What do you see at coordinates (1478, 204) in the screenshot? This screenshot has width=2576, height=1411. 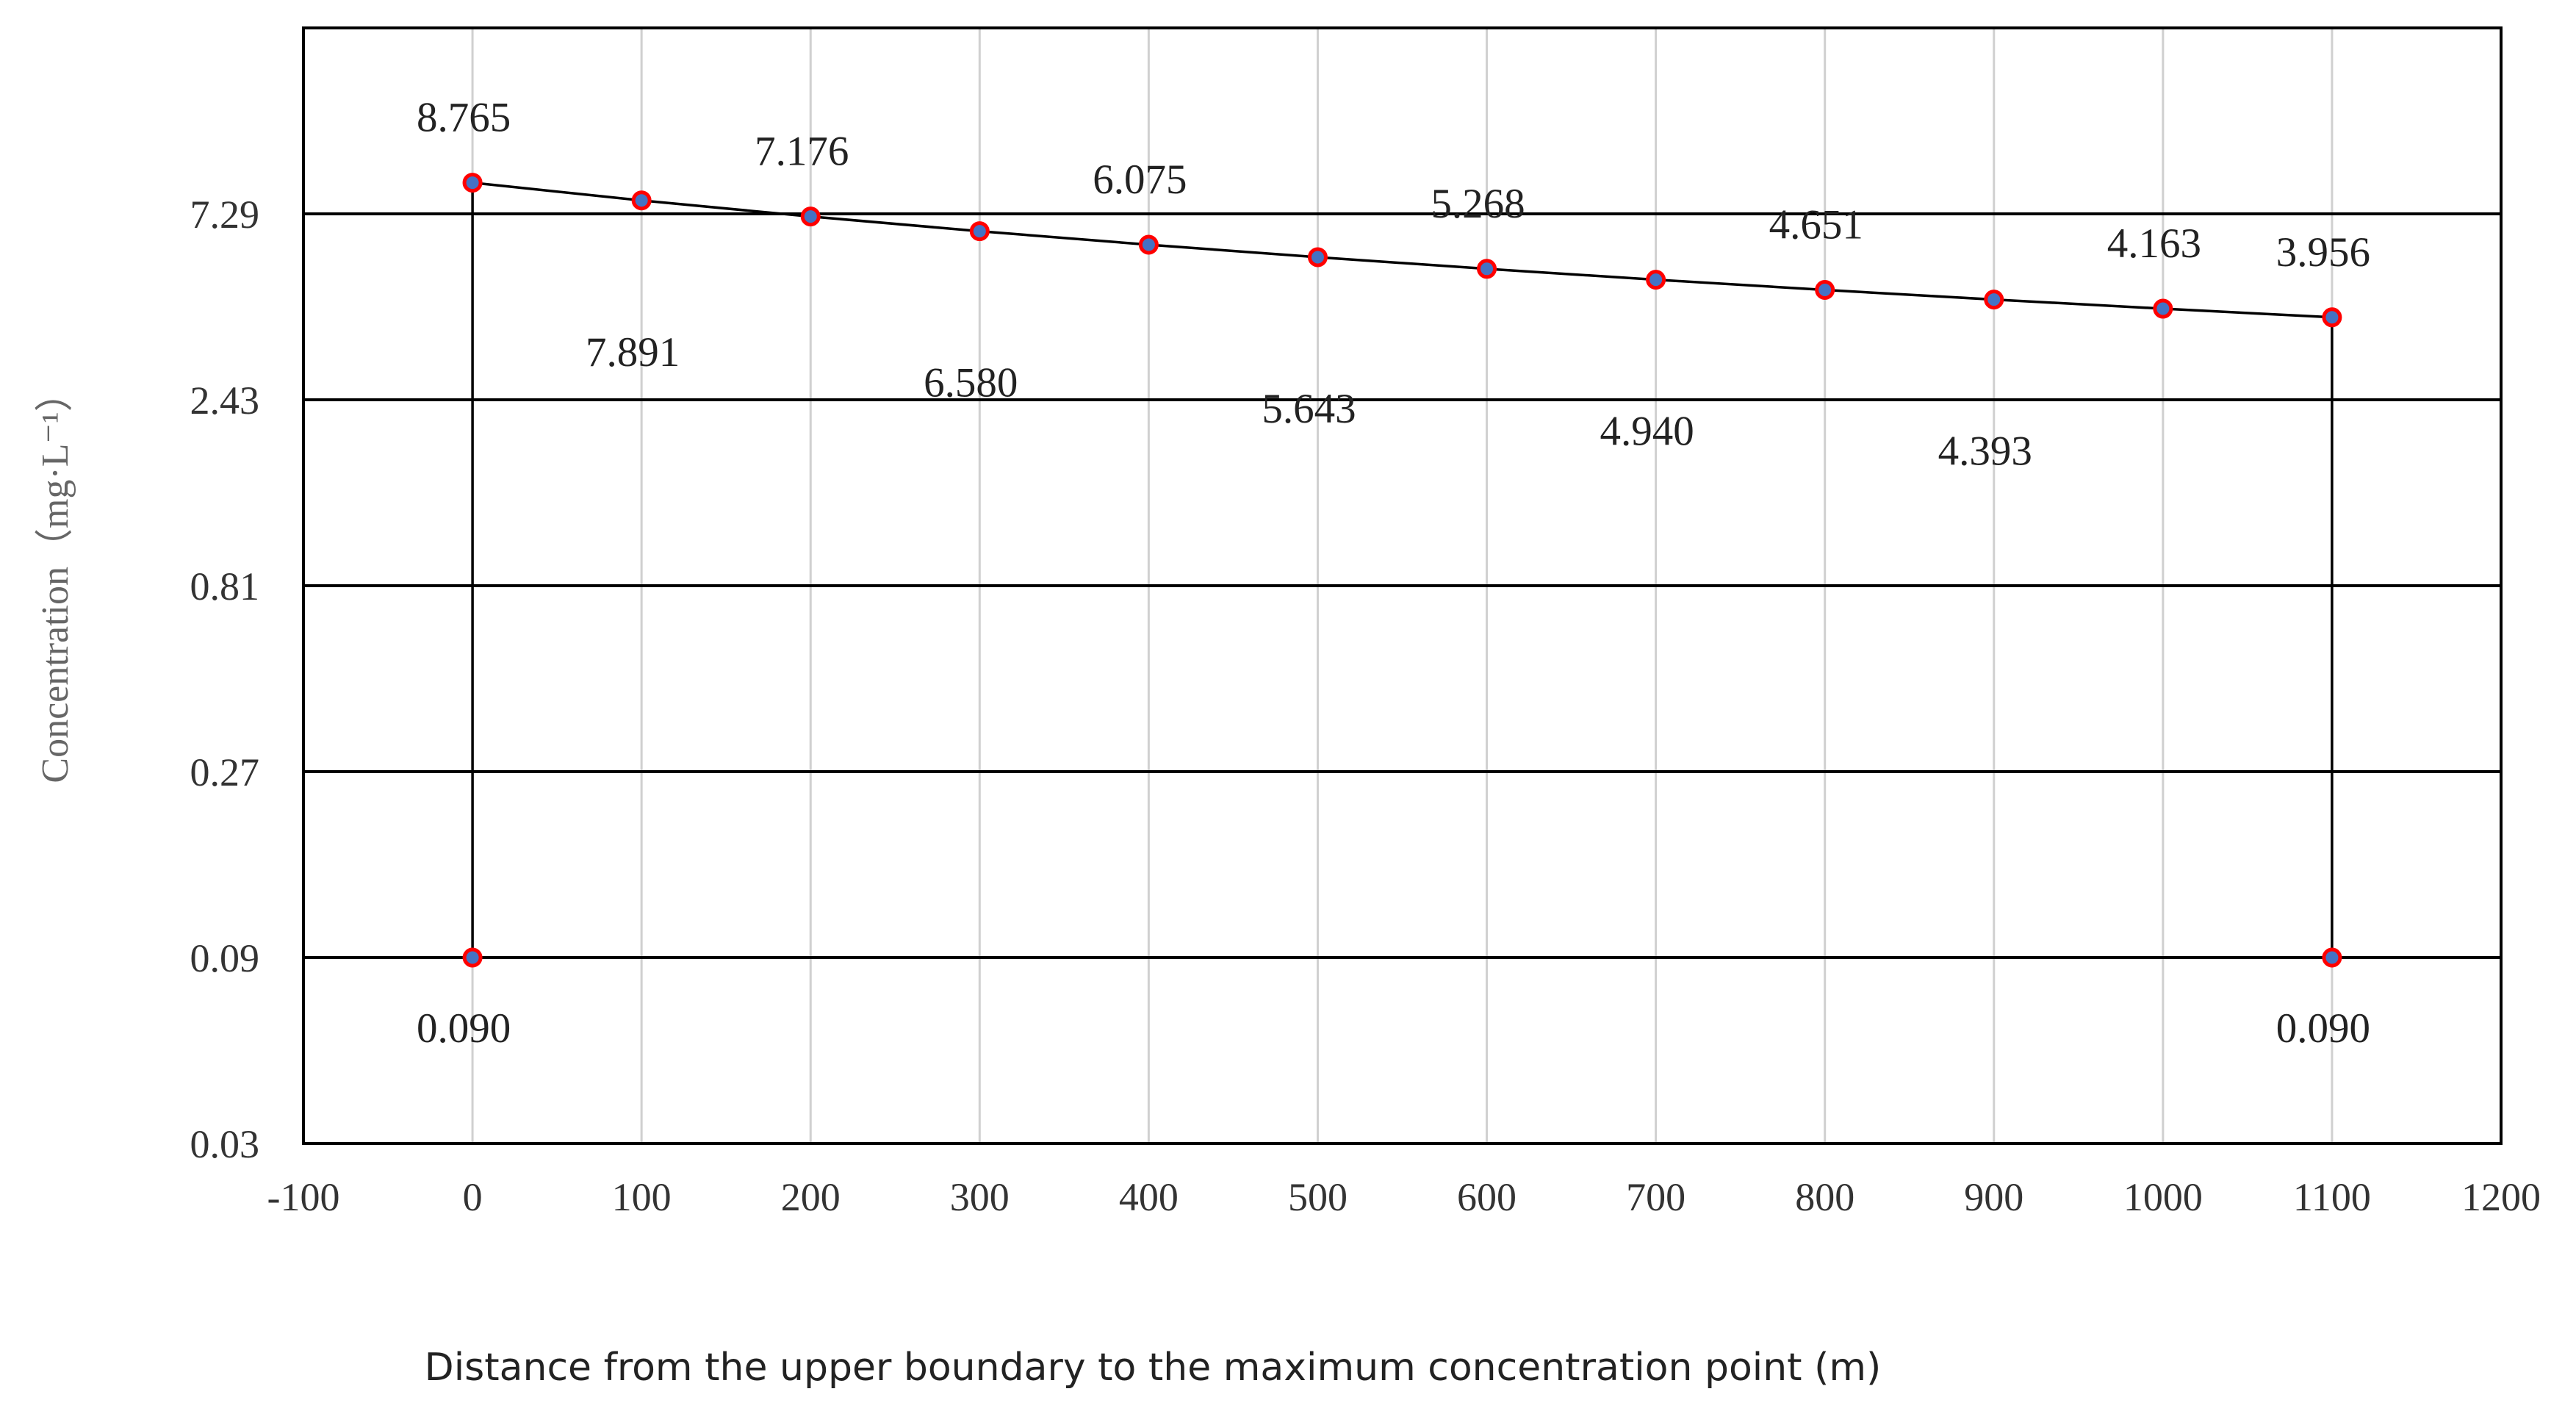 I see `data-value-label: 5.268` at bounding box center [1478, 204].